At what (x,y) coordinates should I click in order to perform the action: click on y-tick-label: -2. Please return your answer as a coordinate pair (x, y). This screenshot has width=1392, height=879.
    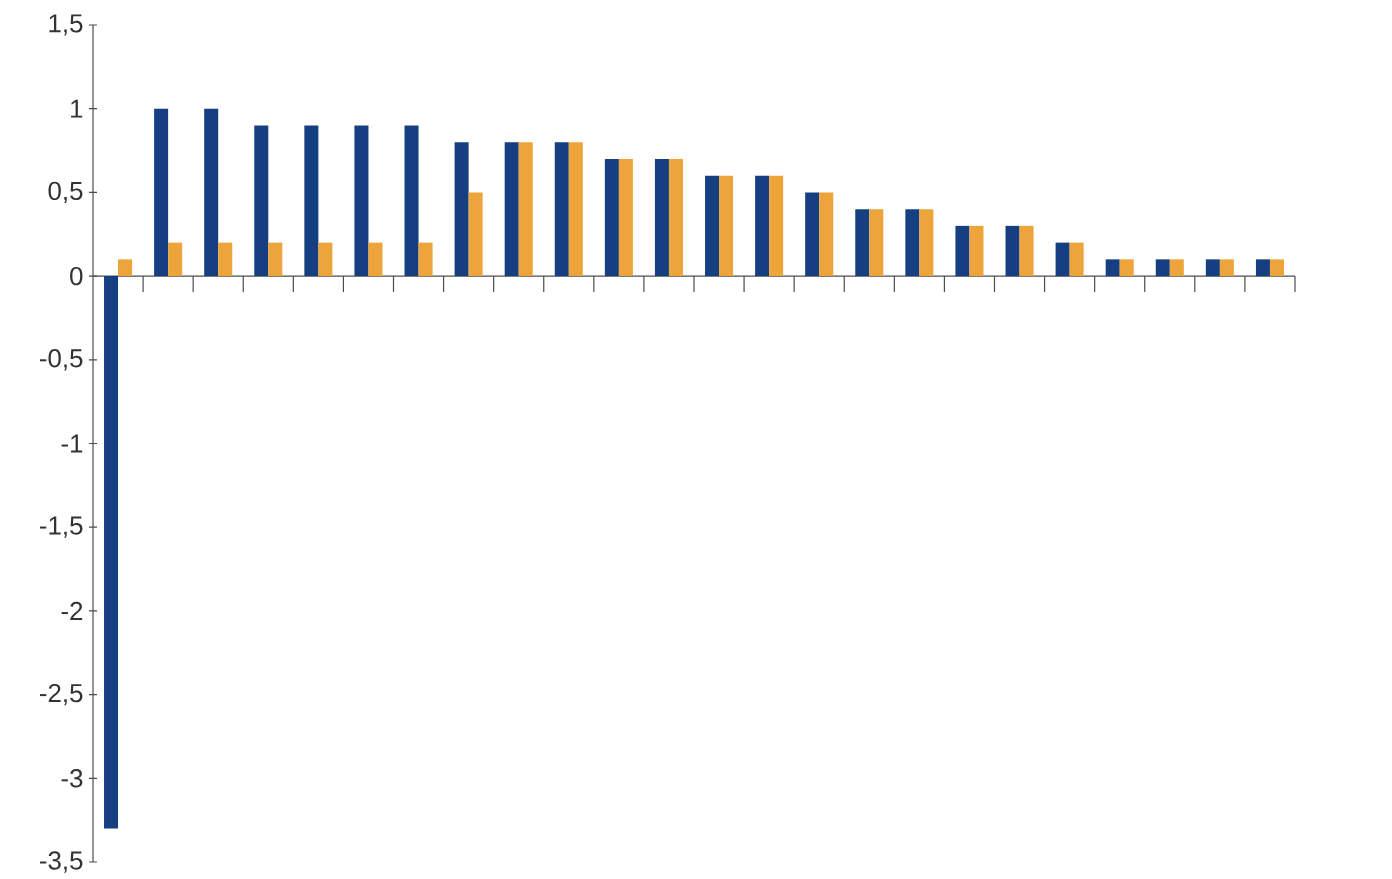
    Looking at the image, I should click on (72, 610).